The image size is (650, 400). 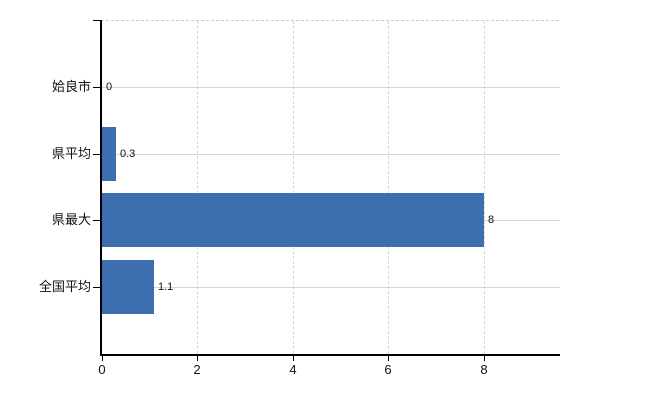 I want to click on category-label: 県平均, so click(x=71, y=153).